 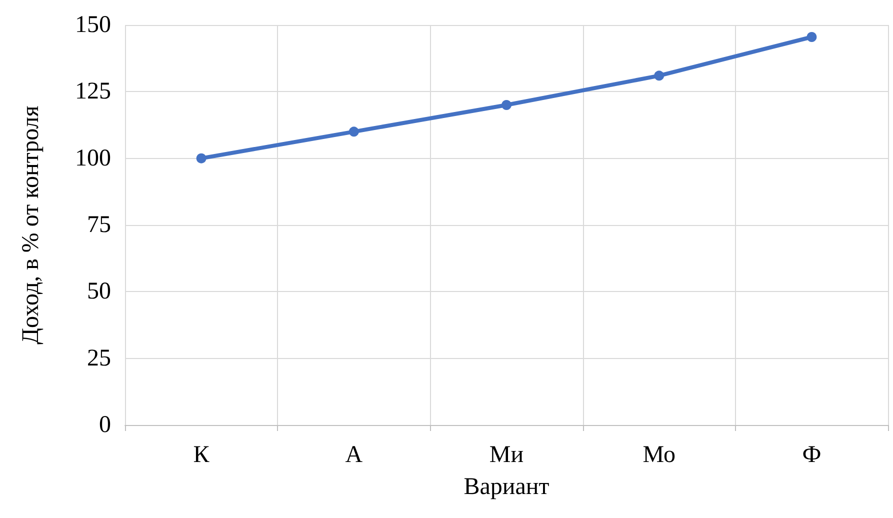 I want to click on y-axis-title: Доход, в % от контроля, so click(x=31, y=225).